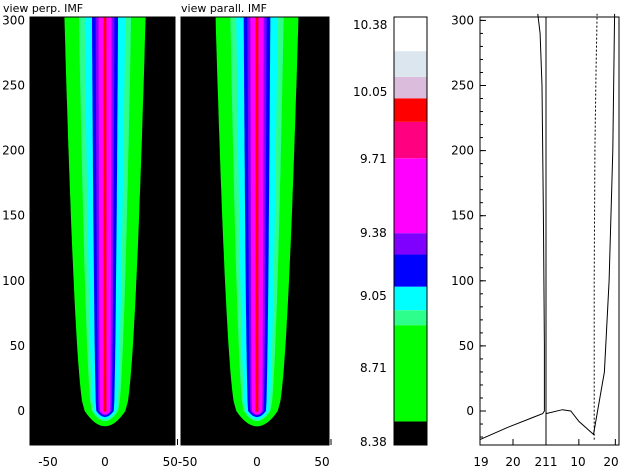 The height and width of the screenshot is (468, 623). I want to click on colorbar-tick-1: 10.05, so click(370, 92).